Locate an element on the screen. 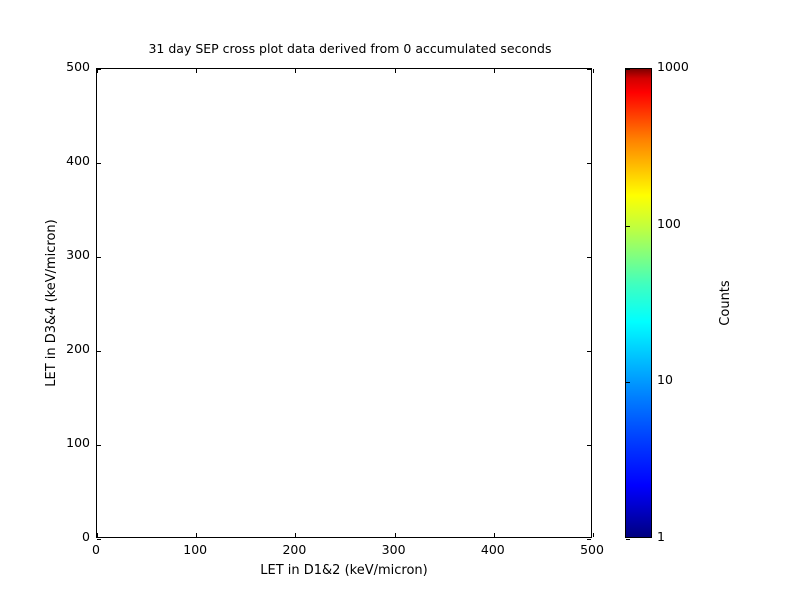 Image resolution: width=800 pixels, height=600 pixels. y-axis-label: LET in D3&4 (keV/micron) is located at coordinates (51, 303).